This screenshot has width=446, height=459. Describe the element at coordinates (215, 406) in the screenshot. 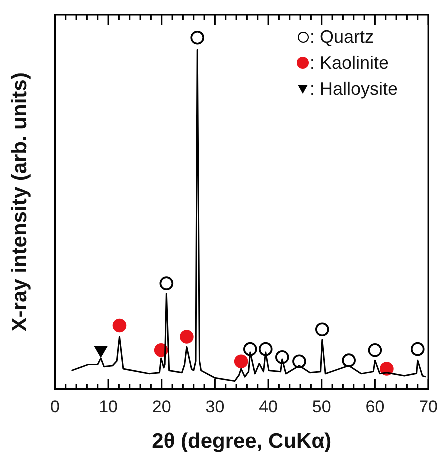

I see `x-tick-label: 30` at that location.